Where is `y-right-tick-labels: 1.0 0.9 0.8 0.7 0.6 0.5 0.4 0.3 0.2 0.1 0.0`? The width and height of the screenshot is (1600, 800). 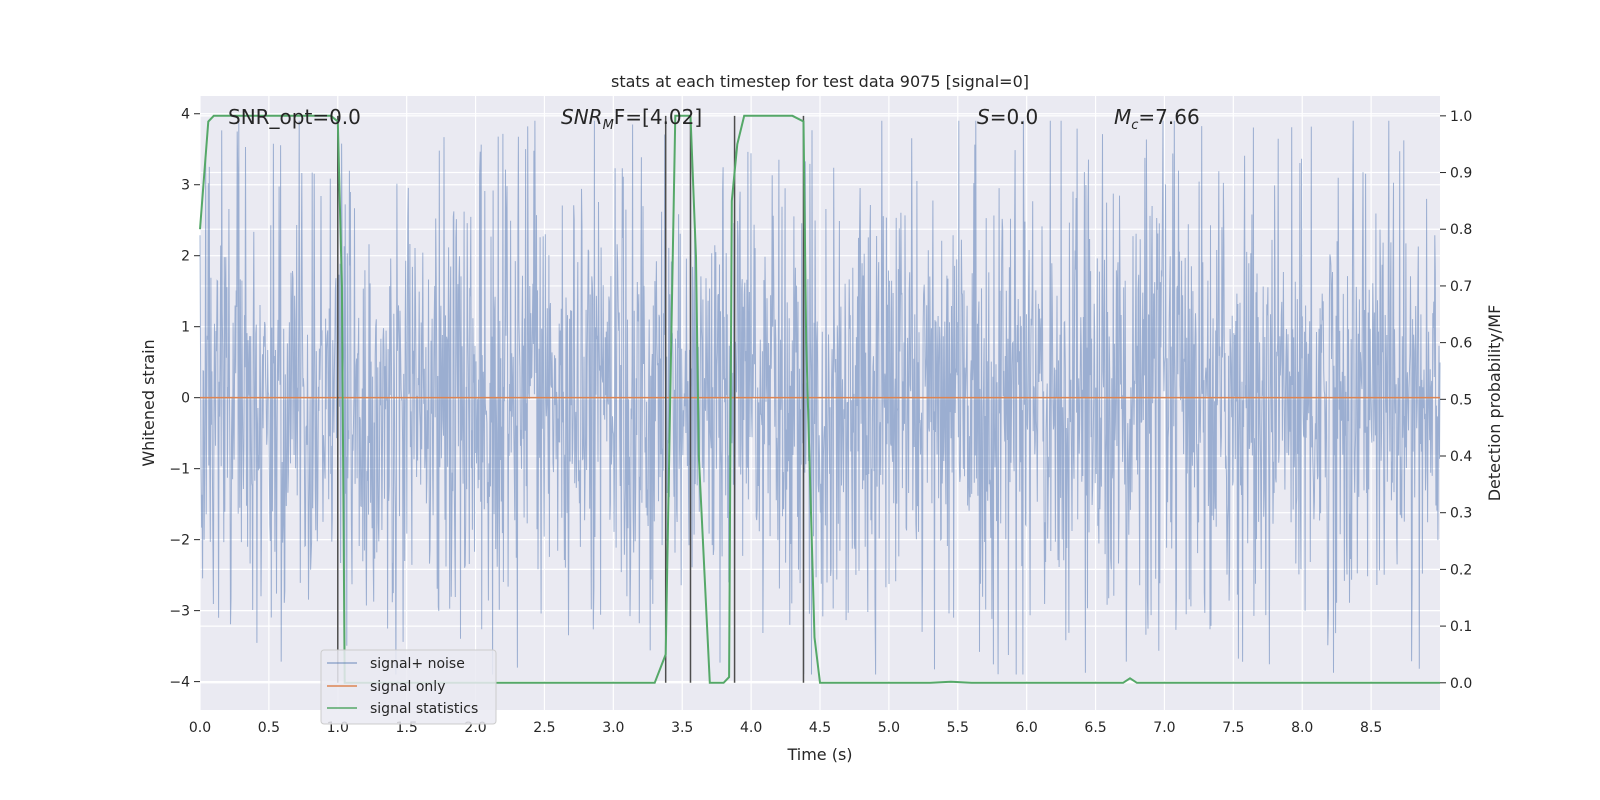
y-right-tick-labels: 1.0 0.9 0.8 0.7 0.6 0.5 0.4 0.3 0.2 0.1 0.0 is located at coordinates (1461, 400).